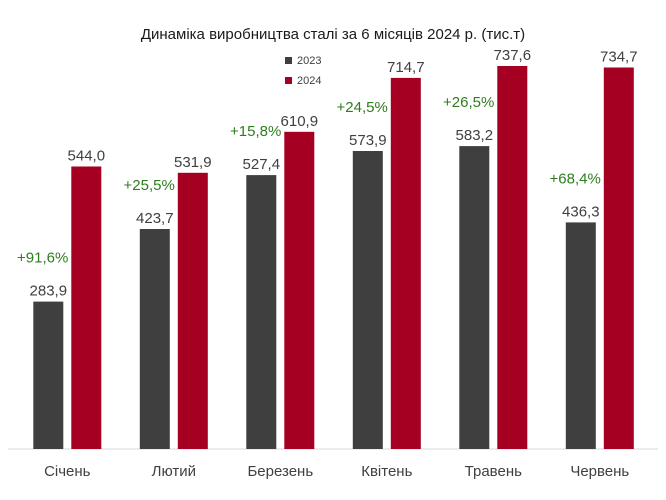 The image size is (666, 500). I want to click on legend: 2023 2024, so click(303, 71).